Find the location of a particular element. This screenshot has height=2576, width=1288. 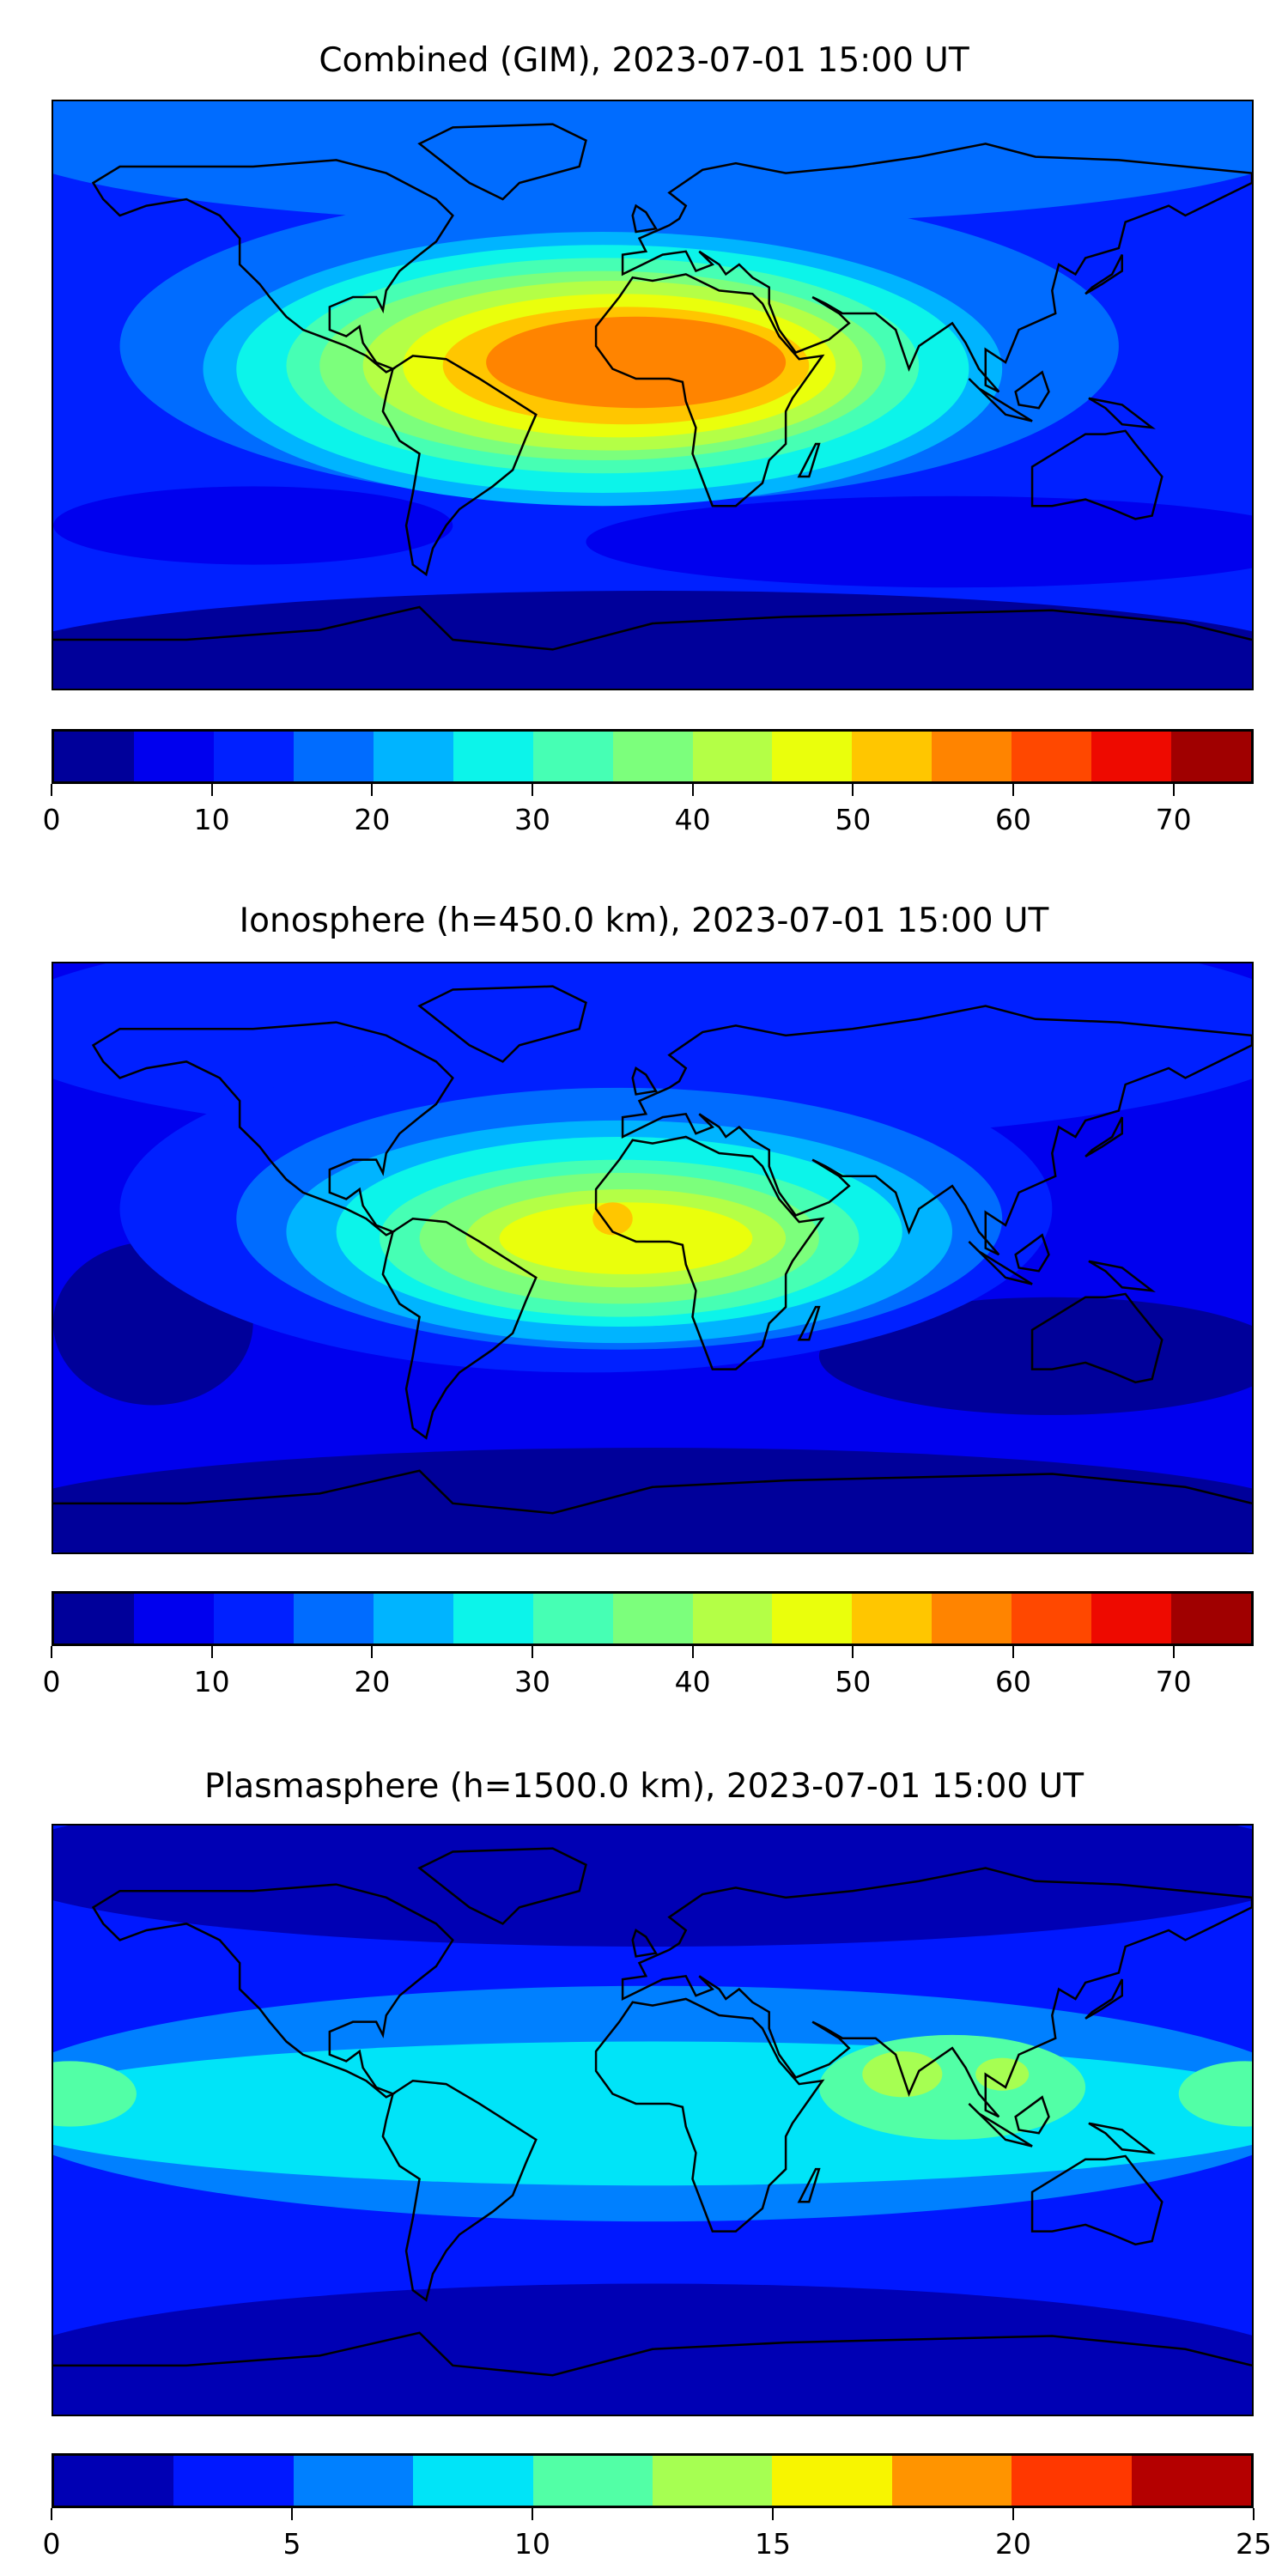

colorbar-tick-label: 10 is located at coordinates (532, 2544).